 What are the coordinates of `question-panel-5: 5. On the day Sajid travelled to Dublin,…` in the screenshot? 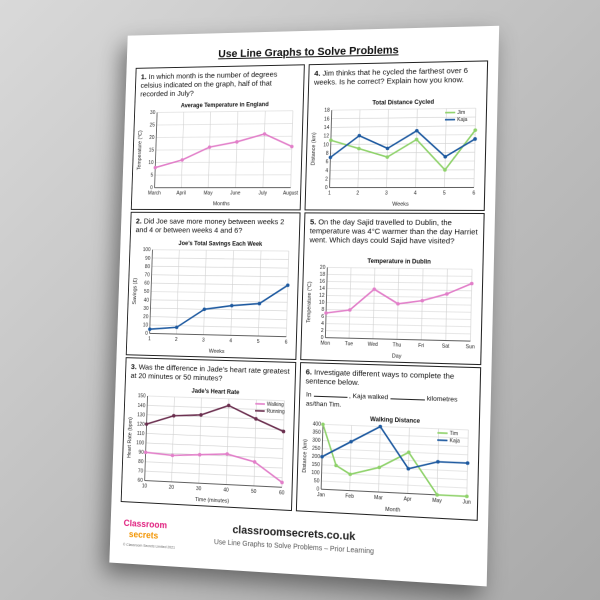 It's located at (392, 288).